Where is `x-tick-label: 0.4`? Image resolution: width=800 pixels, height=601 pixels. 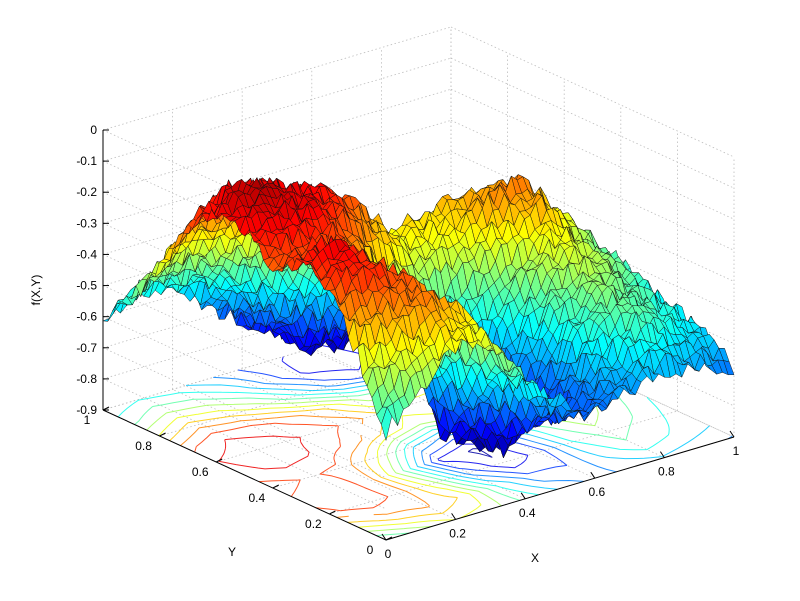 x-tick-label: 0.4 is located at coordinates (527, 513).